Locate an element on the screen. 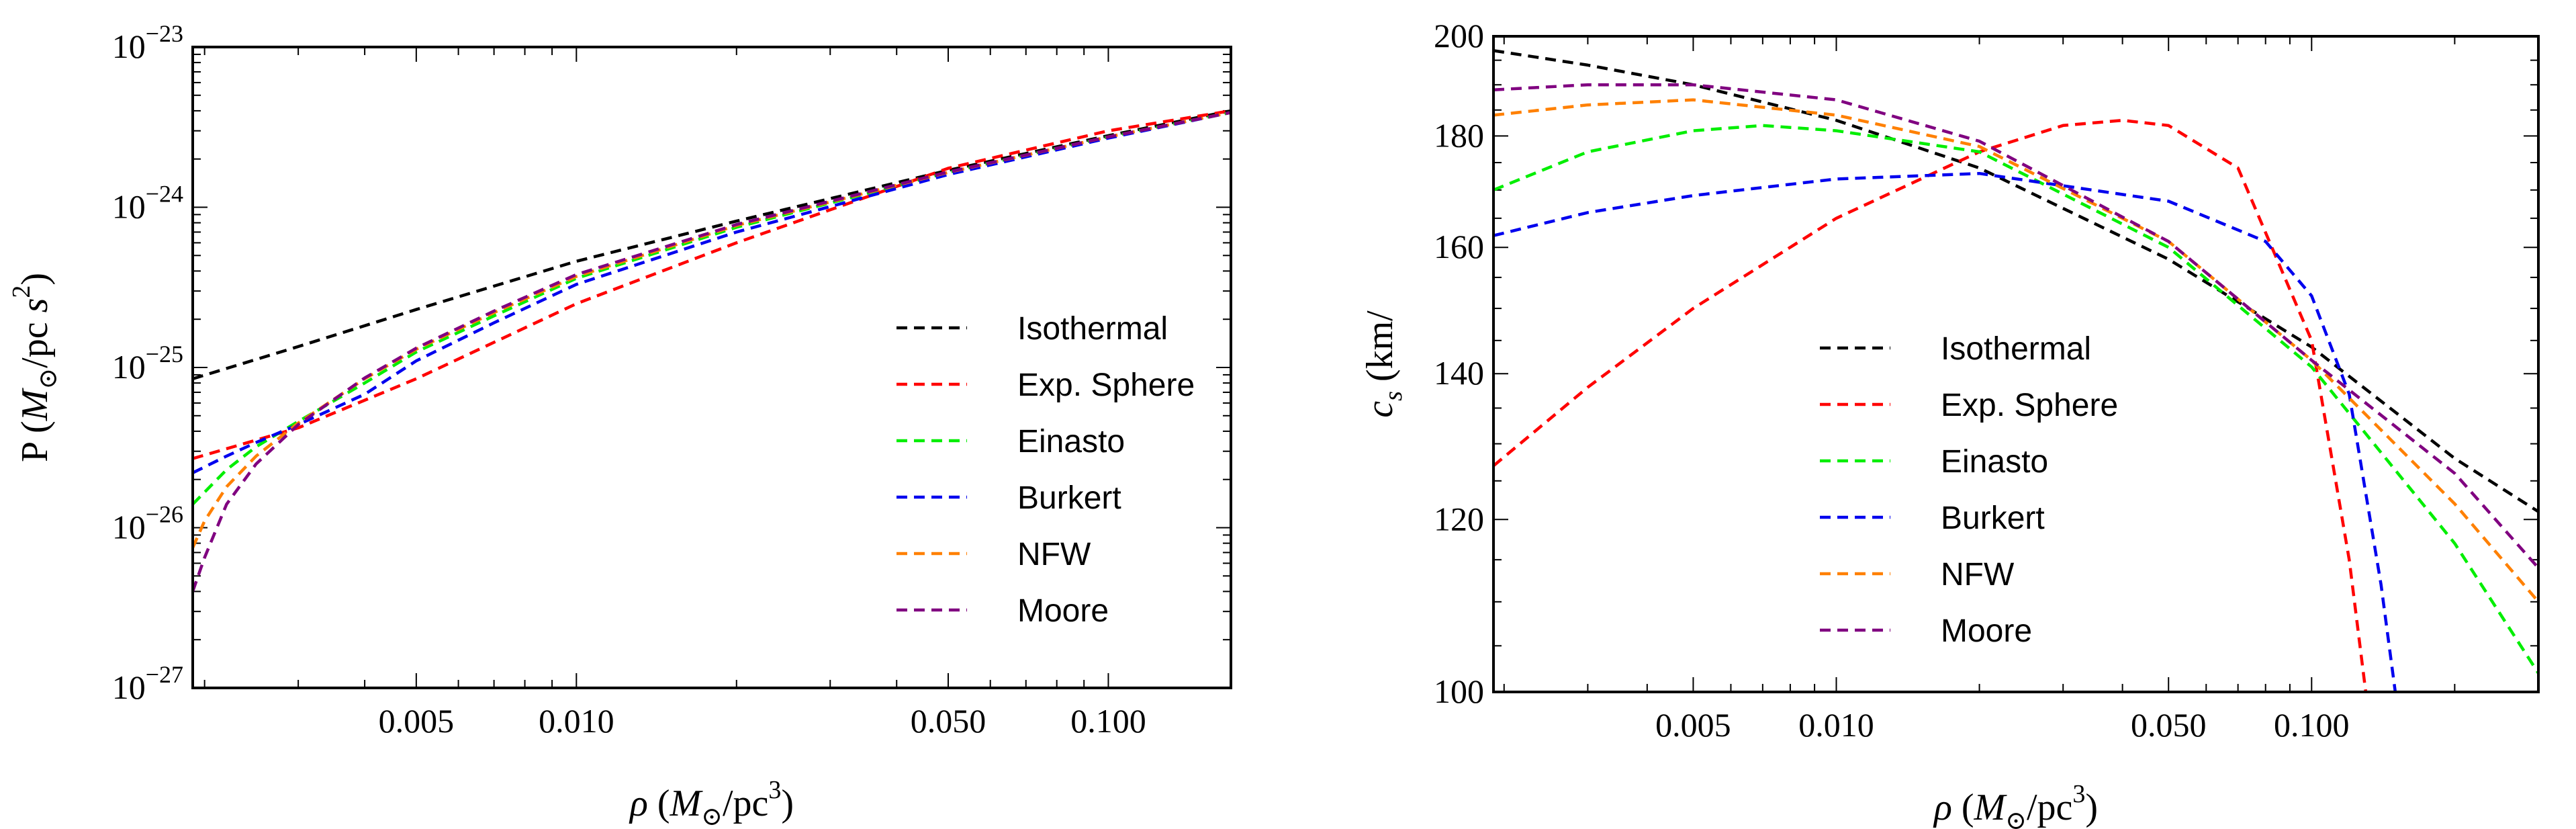 The width and height of the screenshot is (2576, 829). left-y-tick-label: 10−25 is located at coordinates (147, 363).